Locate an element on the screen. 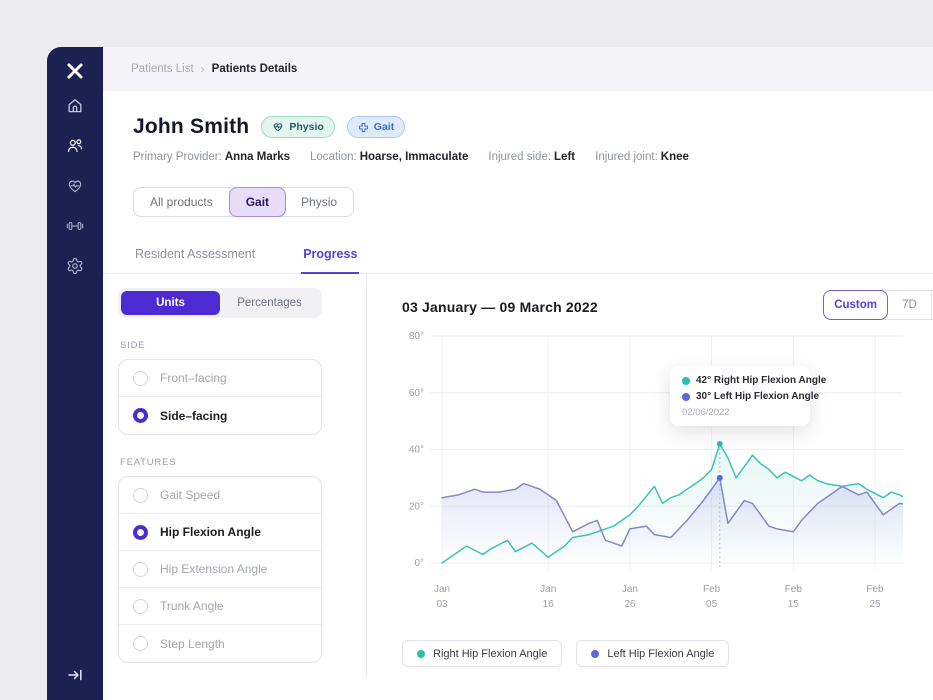 The width and height of the screenshot is (933, 700). health-heart-icon is located at coordinates (75, 186).